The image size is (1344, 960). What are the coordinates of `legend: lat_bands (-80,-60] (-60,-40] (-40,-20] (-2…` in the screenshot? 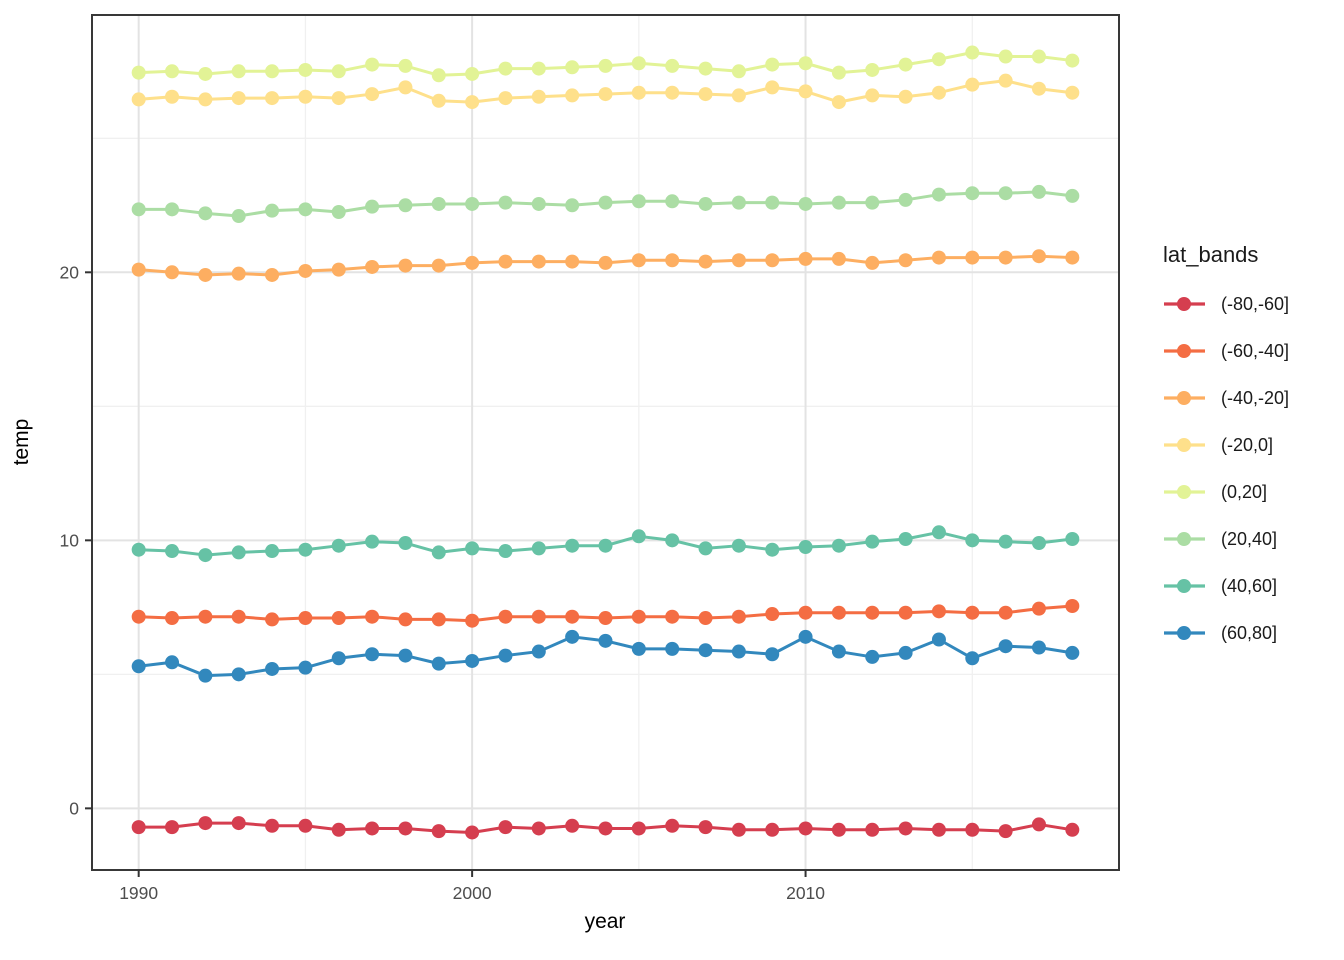 It's located at (1226, 442).